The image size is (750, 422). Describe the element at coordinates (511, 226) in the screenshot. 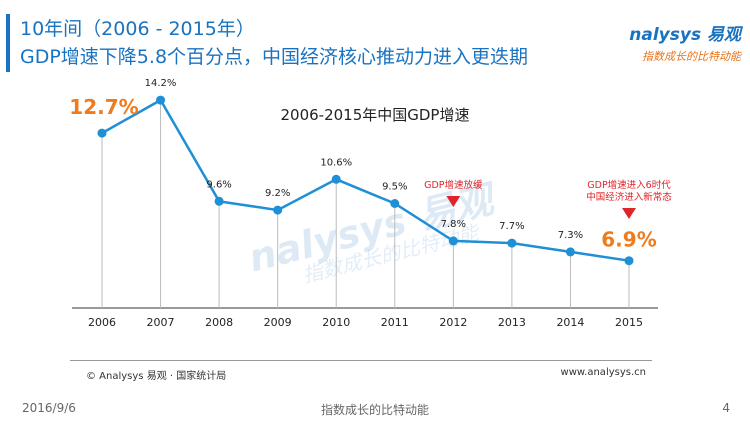

I see `data-label-2013: 7.7%` at that location.